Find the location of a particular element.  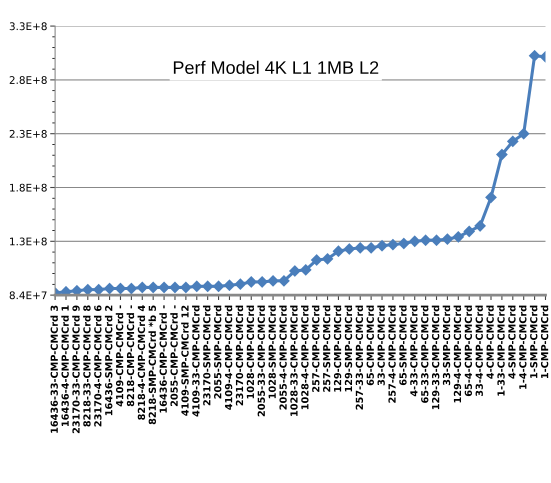

x-tick-label: 4109-SMP-CMCrd 12 is located at coordinates (185, 361).